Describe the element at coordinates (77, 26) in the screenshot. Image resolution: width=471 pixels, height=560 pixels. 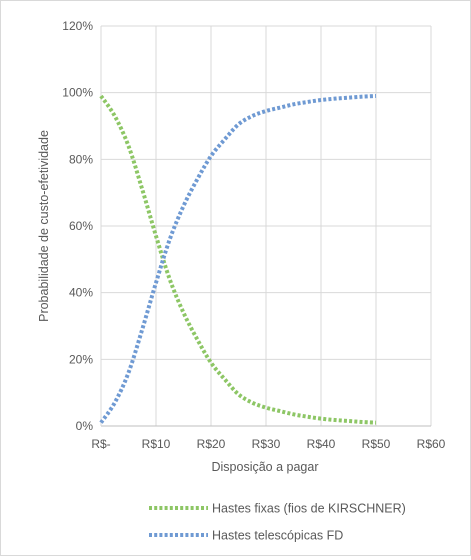
I see `y-tick-label: 120%` at that location.